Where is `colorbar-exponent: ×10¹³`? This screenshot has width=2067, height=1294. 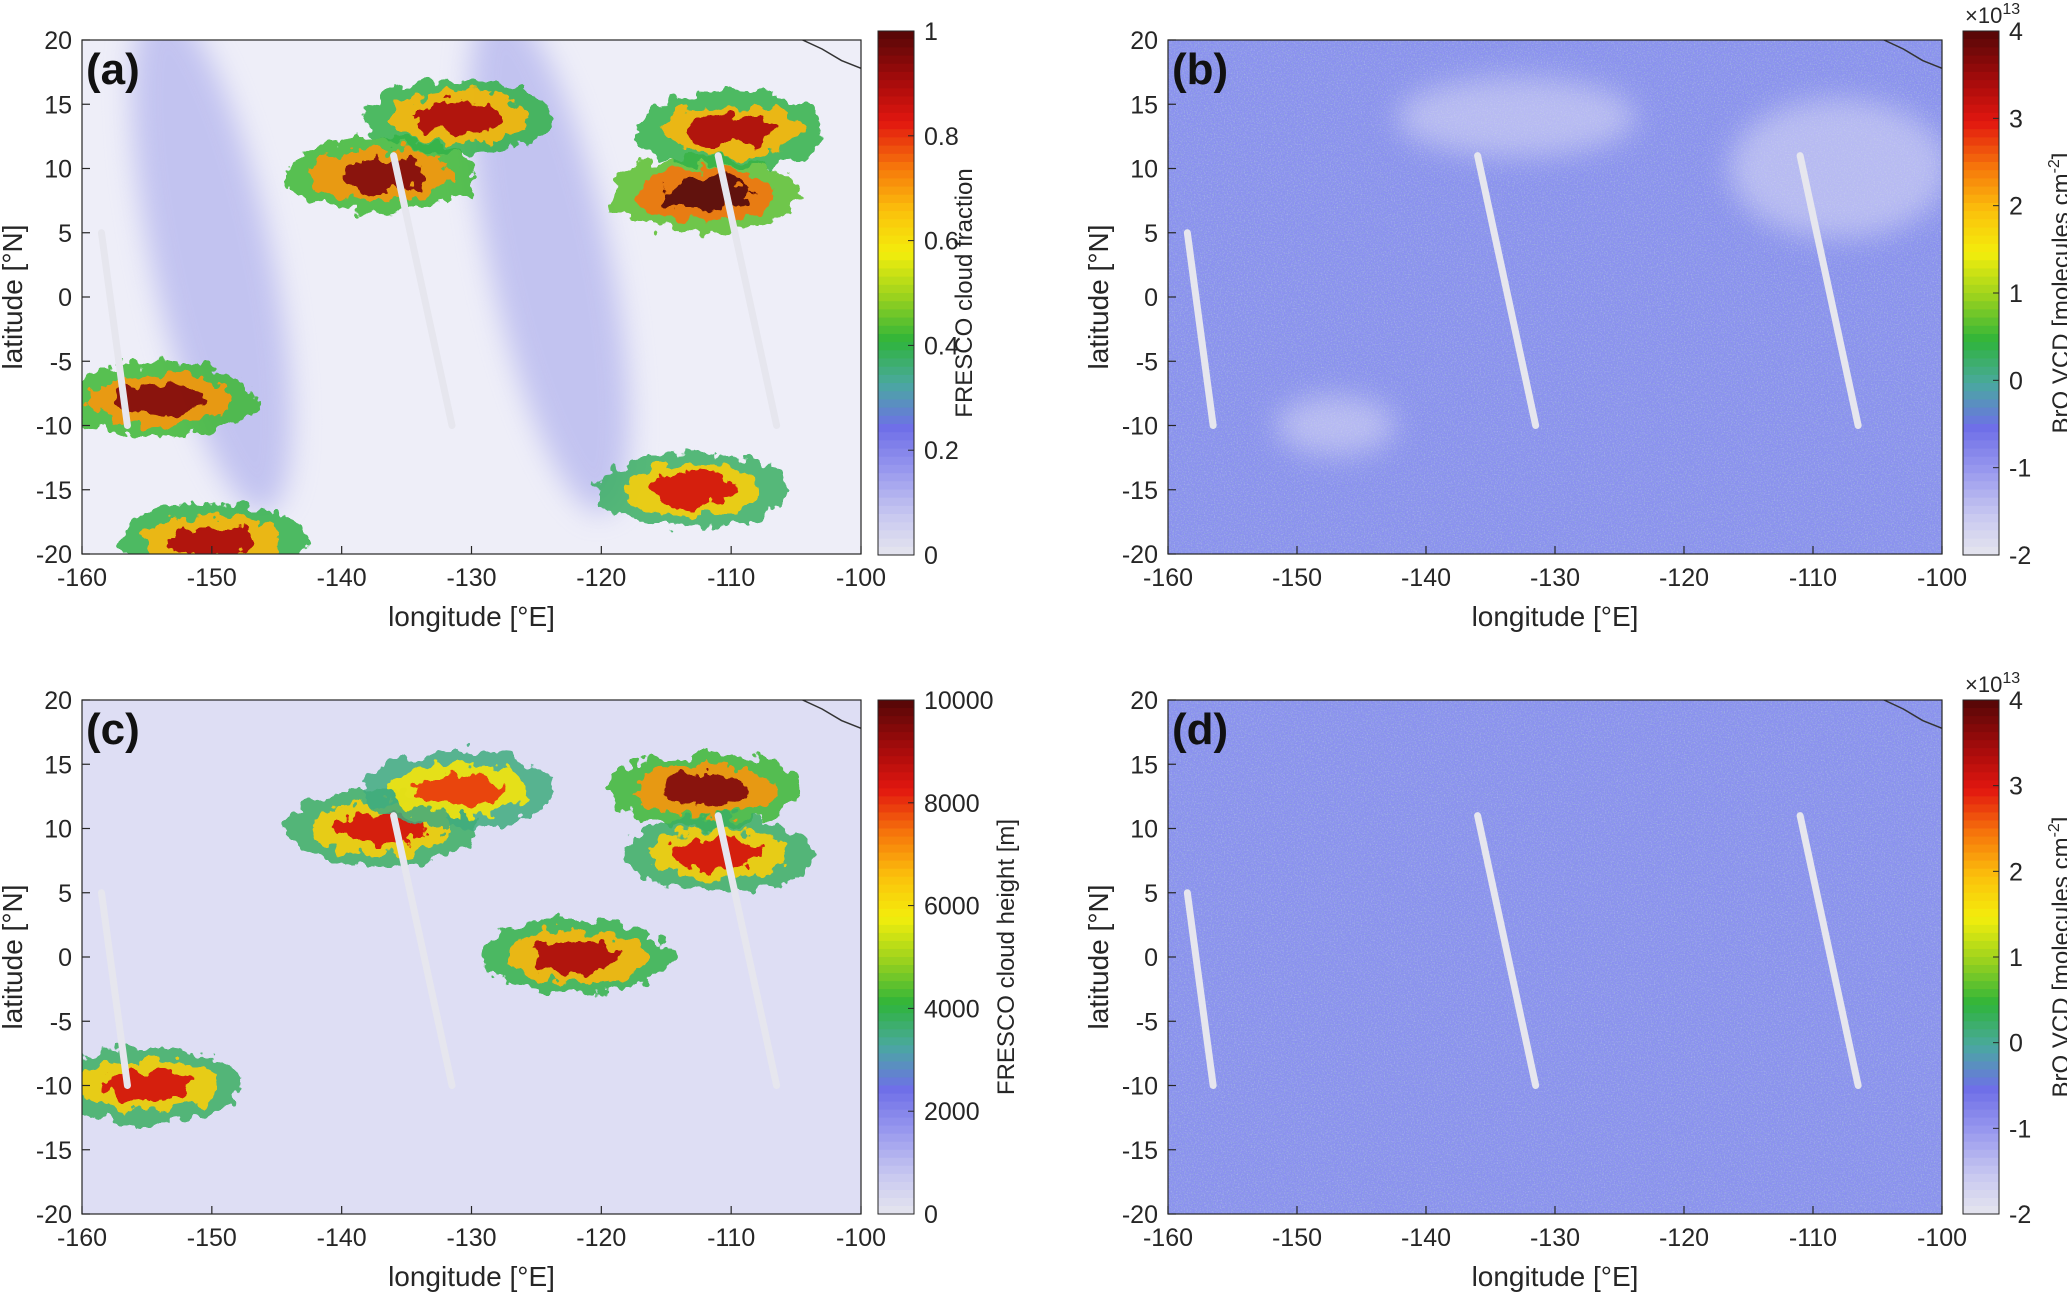 colorbar-exponent: ×10¹³ is located at coordinates (1992, 683).